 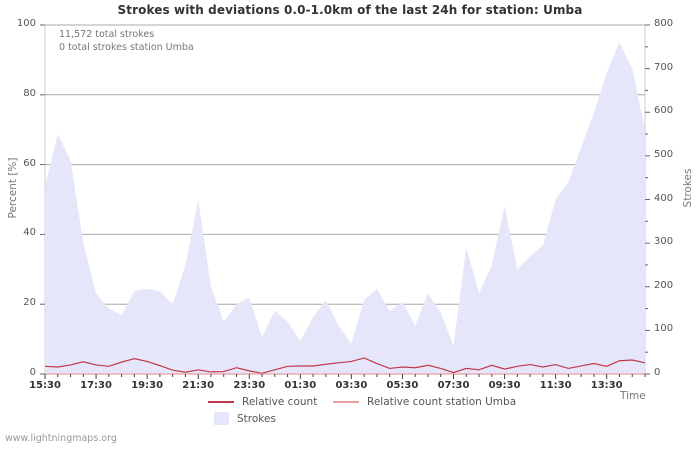 I want to click on legend-swatch-strokes, so click(x=221, y=418).